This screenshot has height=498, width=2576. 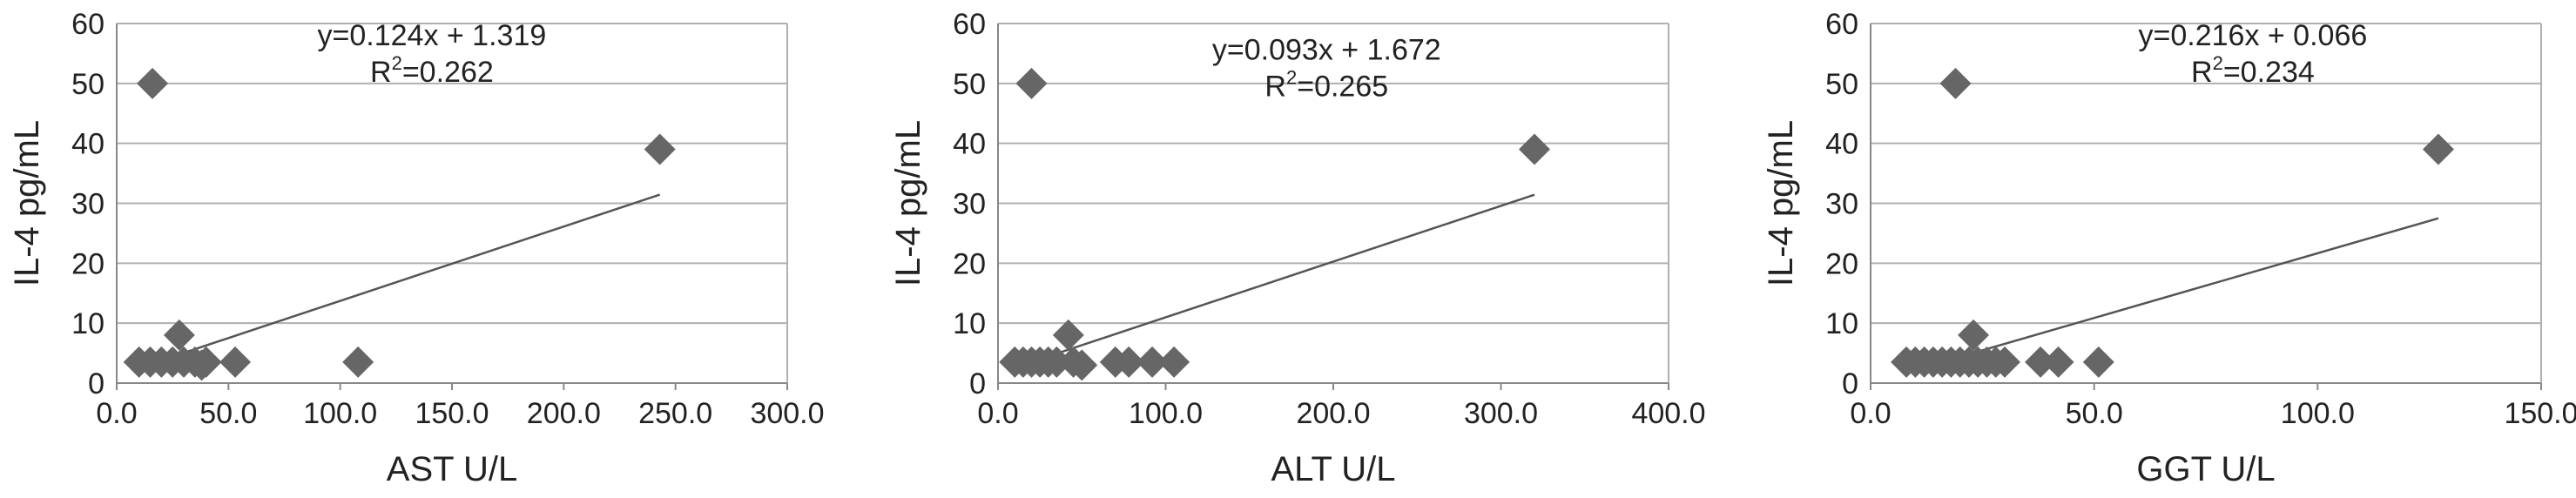 I want to click on r-squared: R2=0.234, so click(x=2253, y=70).